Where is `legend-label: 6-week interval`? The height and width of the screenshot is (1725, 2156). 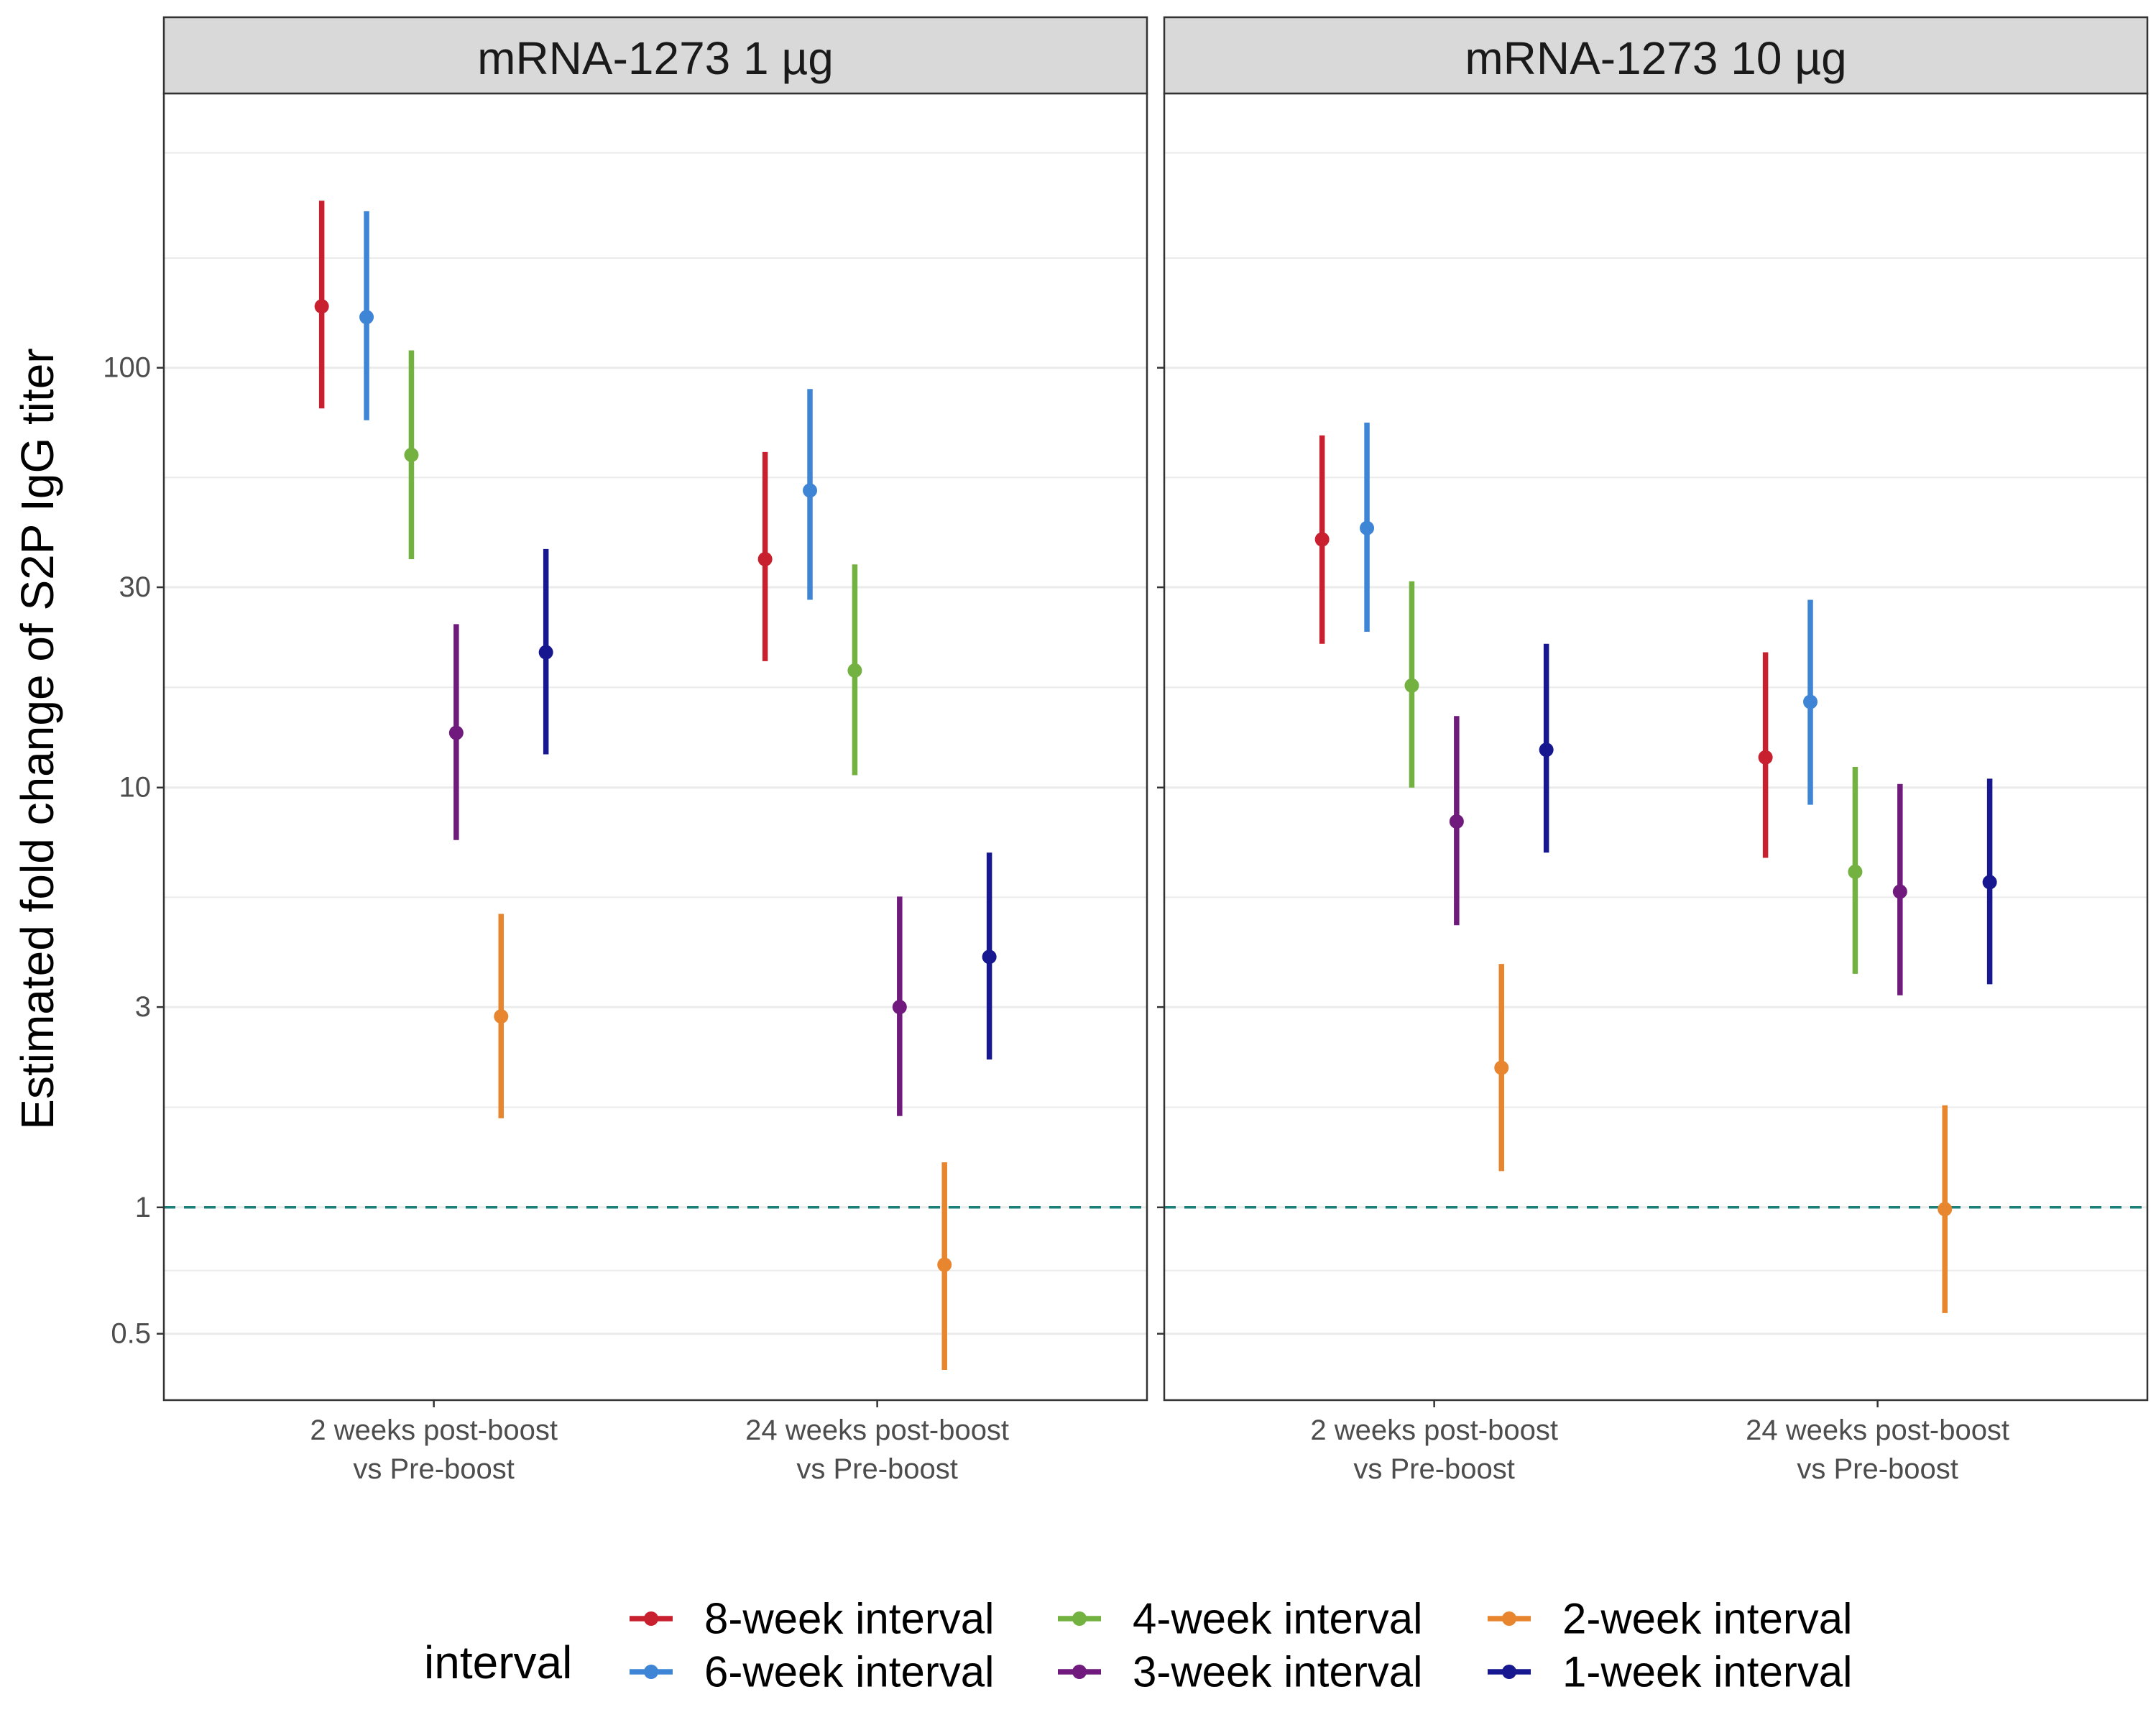 legend-label: 6-week interval is located at coordinates (850, 1672).